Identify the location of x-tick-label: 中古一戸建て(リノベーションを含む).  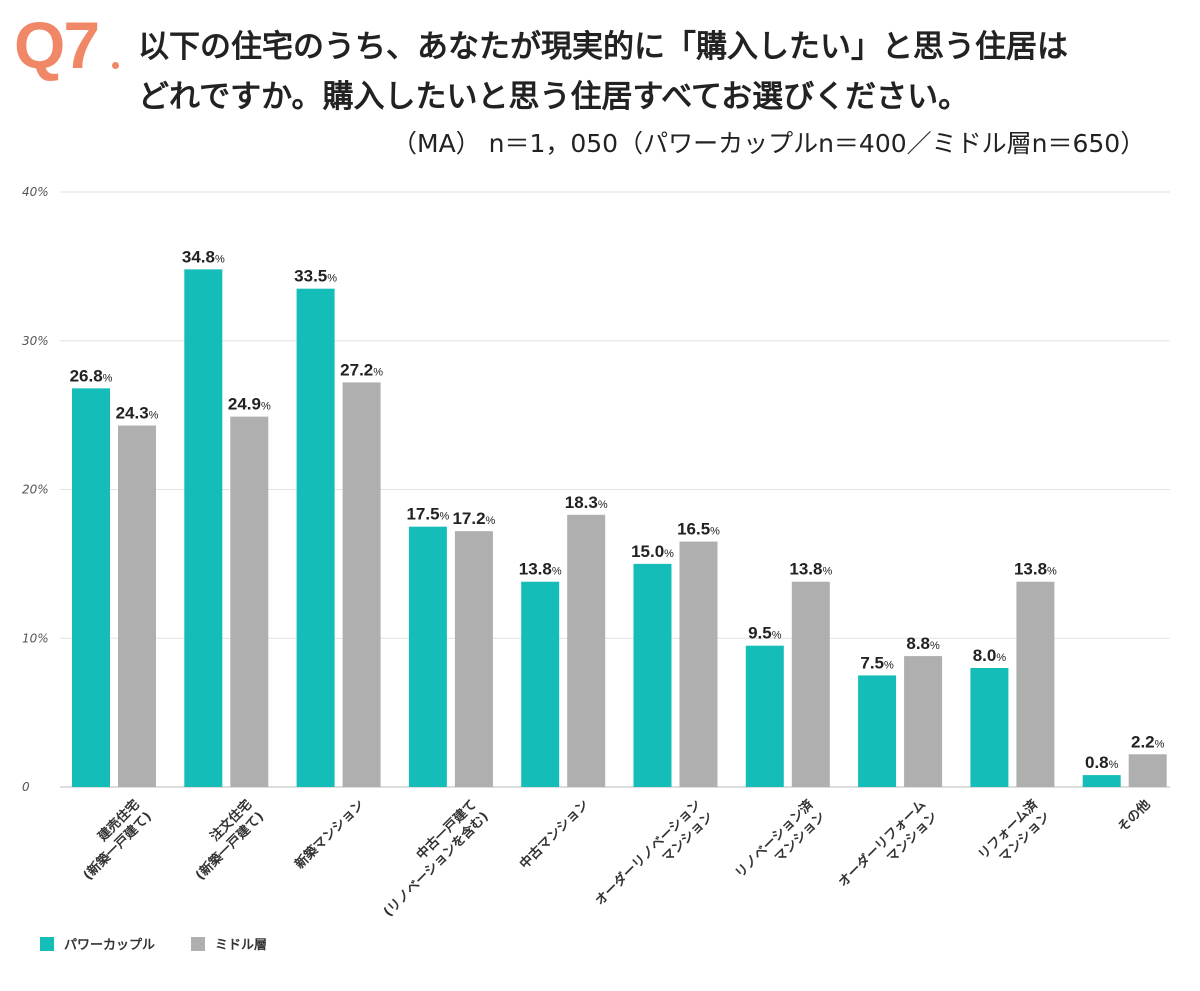
(435, 858).